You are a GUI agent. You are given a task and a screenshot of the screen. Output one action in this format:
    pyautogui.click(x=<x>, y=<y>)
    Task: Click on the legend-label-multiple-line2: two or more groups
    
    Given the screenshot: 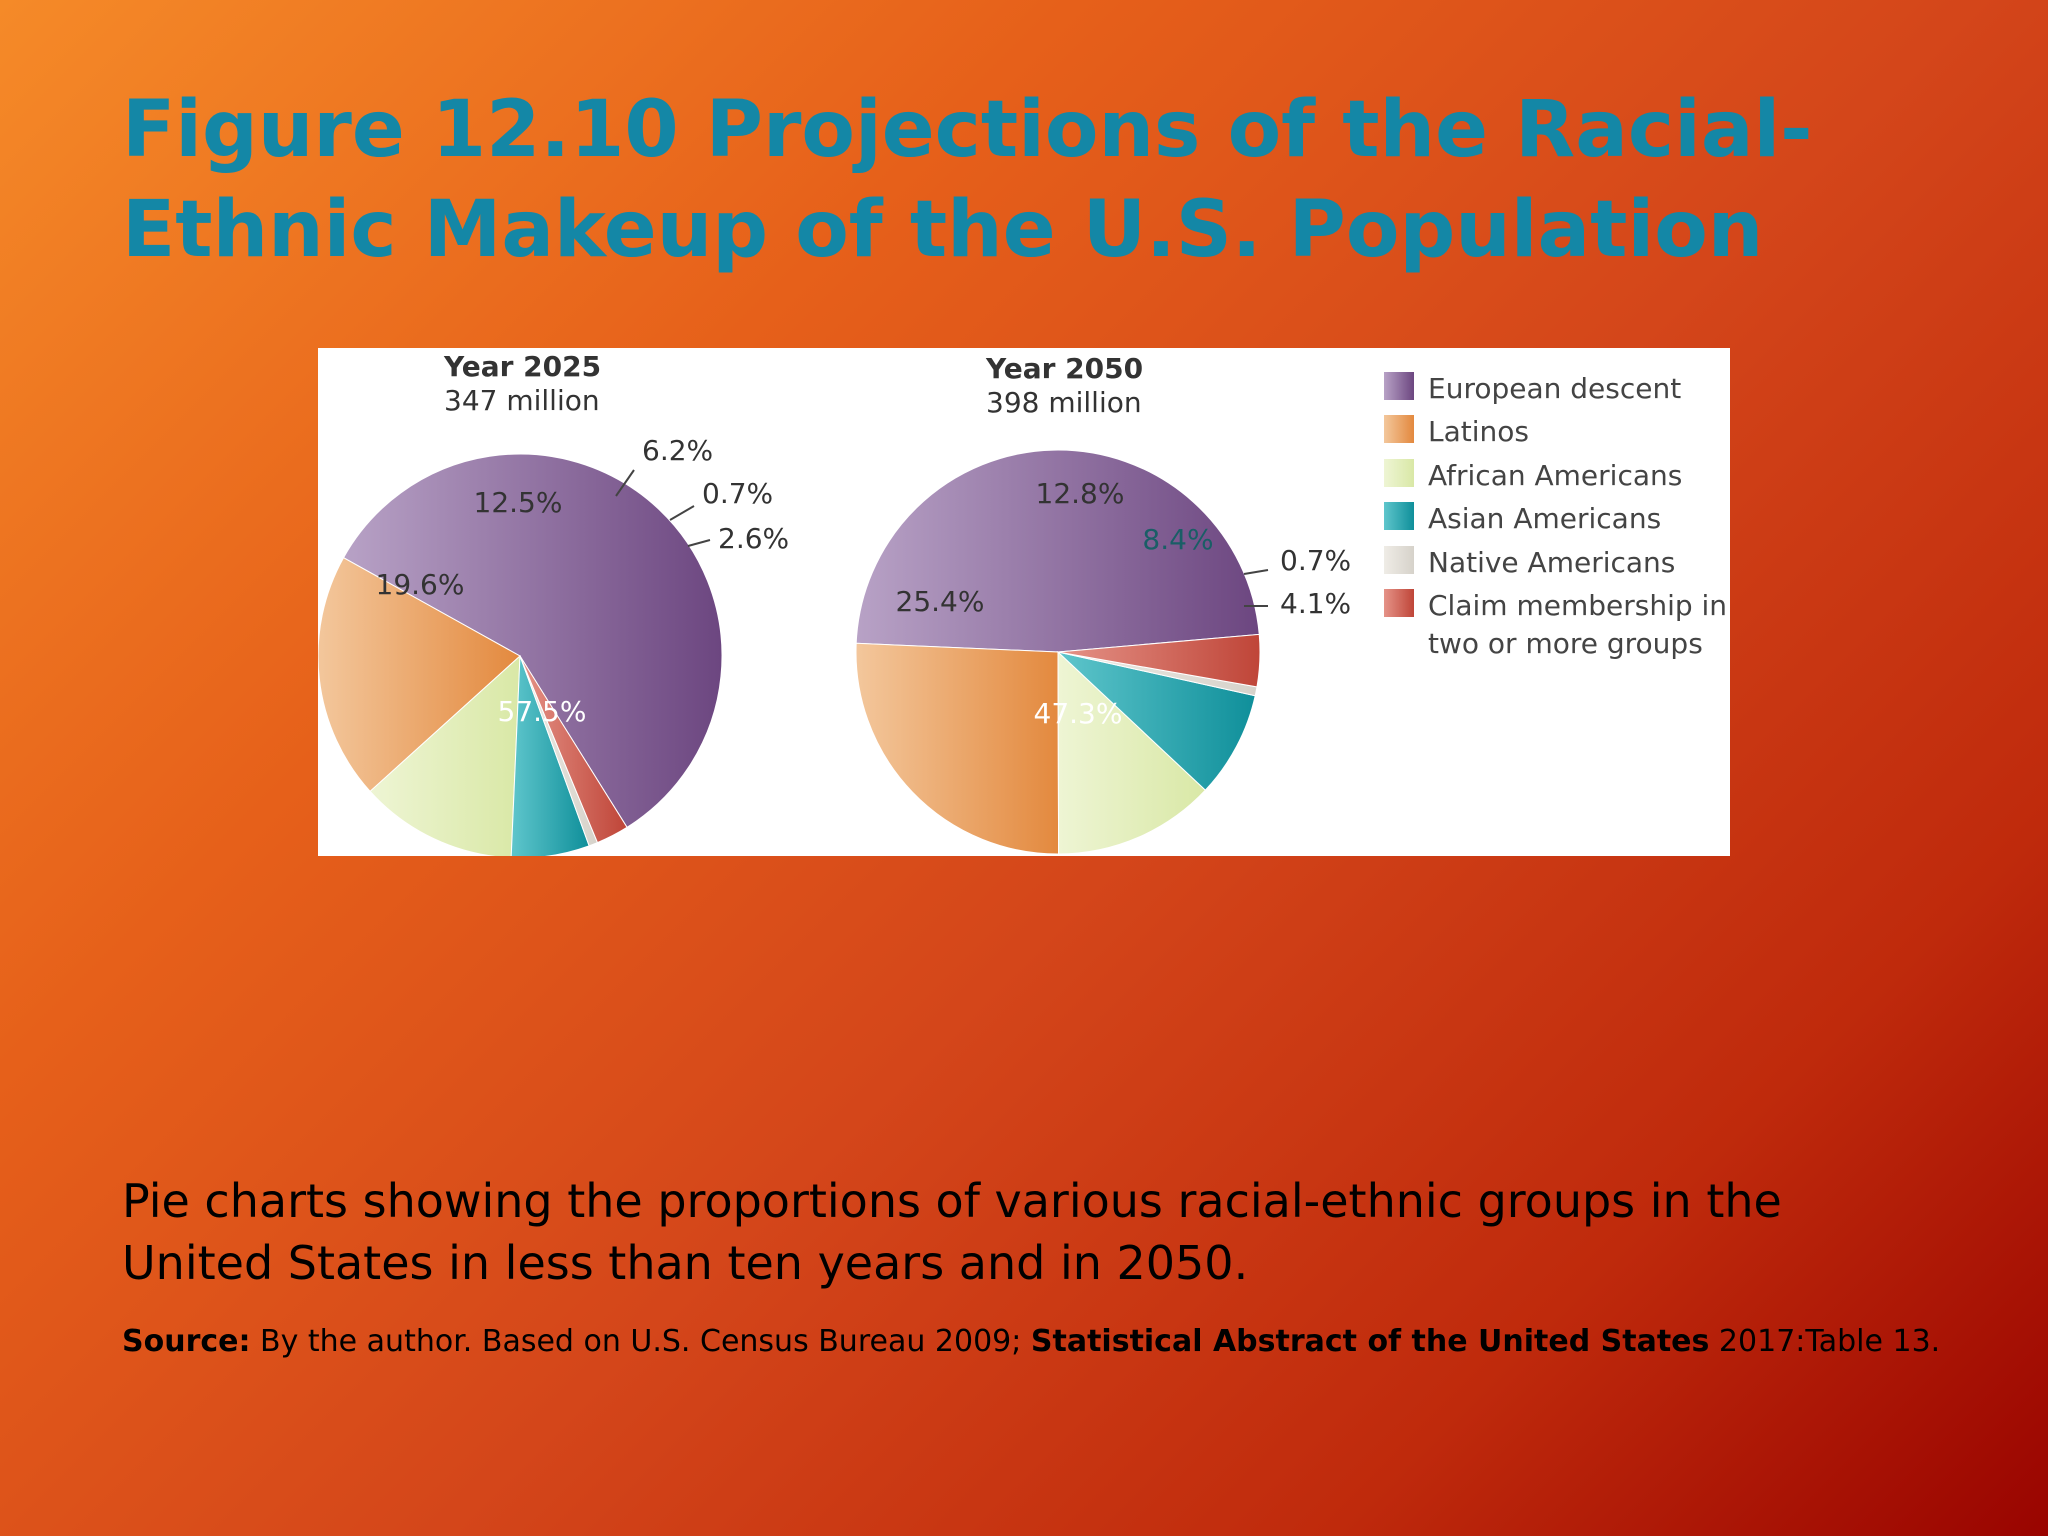 What is the action you would take?
    pyautogui.click(x=1565, y=643)
    